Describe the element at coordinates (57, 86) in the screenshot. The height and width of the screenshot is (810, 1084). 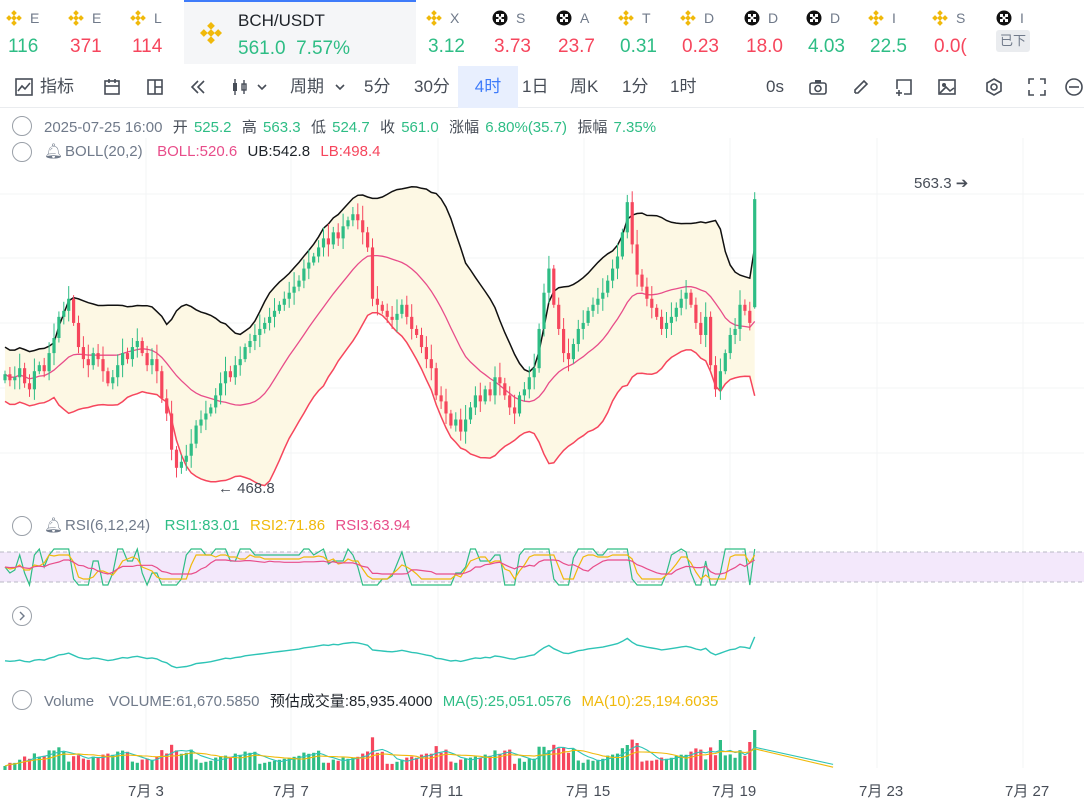
I see `indicators-button: 指标` at that location.